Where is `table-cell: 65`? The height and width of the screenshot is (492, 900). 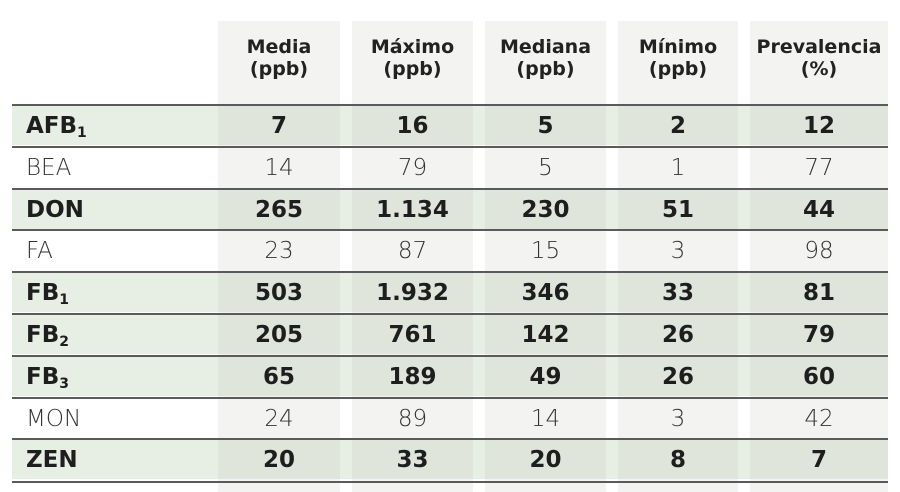
table-cell: 65 is located at coordinates (278, 376).